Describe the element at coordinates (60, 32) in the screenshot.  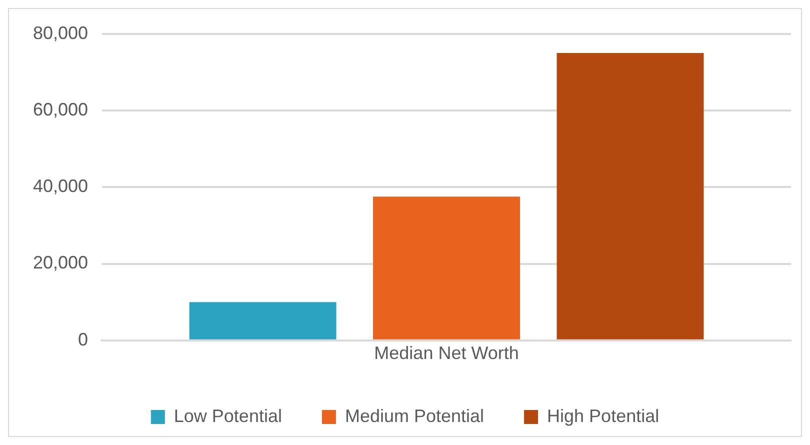
I see `y-tick-label: 80,000` at that location.